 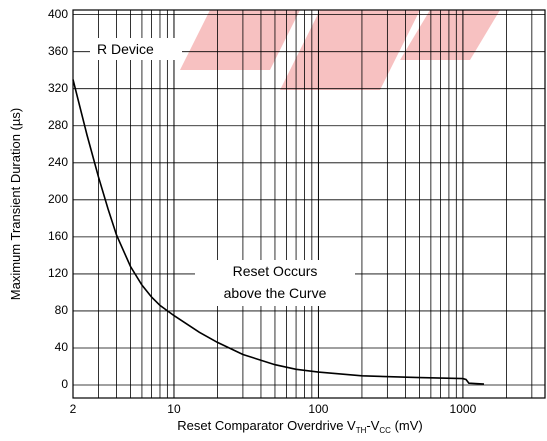 I want to click on x-tick-label: 2, so click(x=73, y=409).